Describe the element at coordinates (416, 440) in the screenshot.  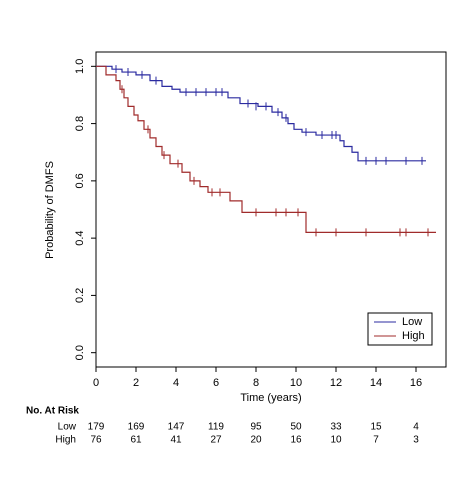
I see `risk-count: 3` at that location.